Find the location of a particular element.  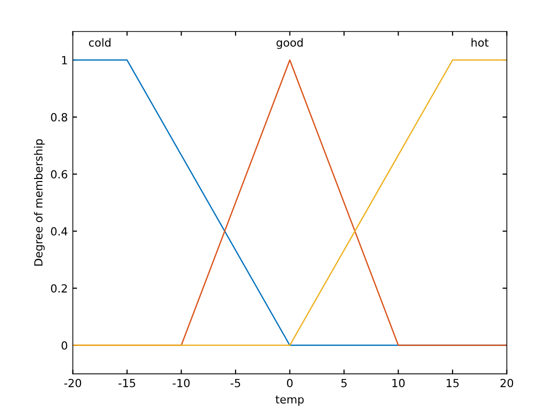

y-tick-label: 0.8 is located at coordinates (59, 117).